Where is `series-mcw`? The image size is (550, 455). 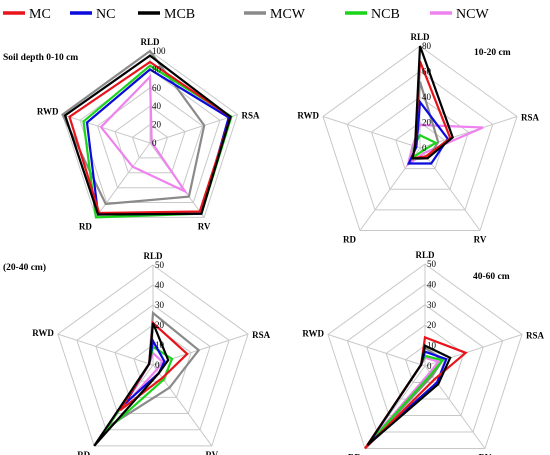 series-mcw is located at coordinates (133, 127).